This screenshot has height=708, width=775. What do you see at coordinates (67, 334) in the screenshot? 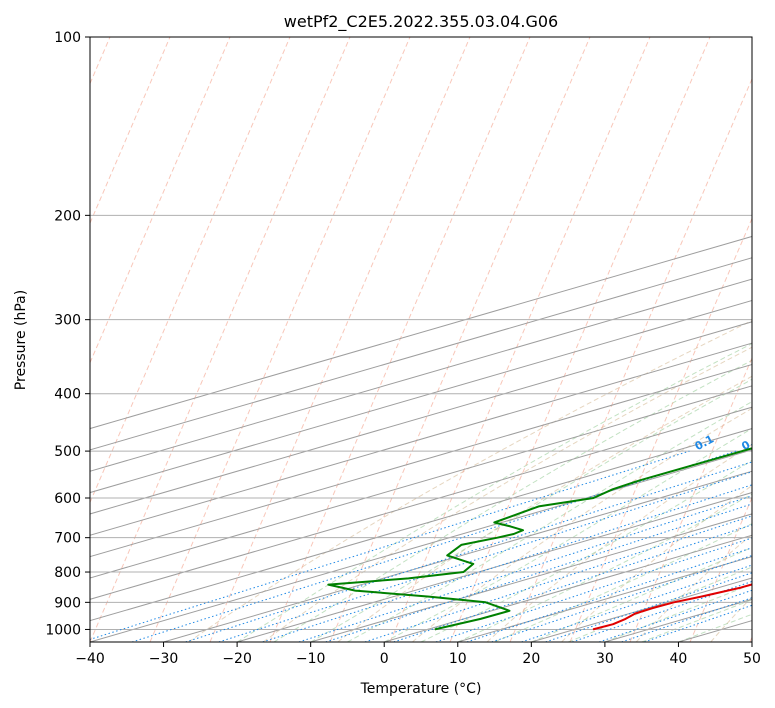
I see `y-axis: 100 200 300 400 500 600 700 800 900 1000` at bounding box center [67, 334].